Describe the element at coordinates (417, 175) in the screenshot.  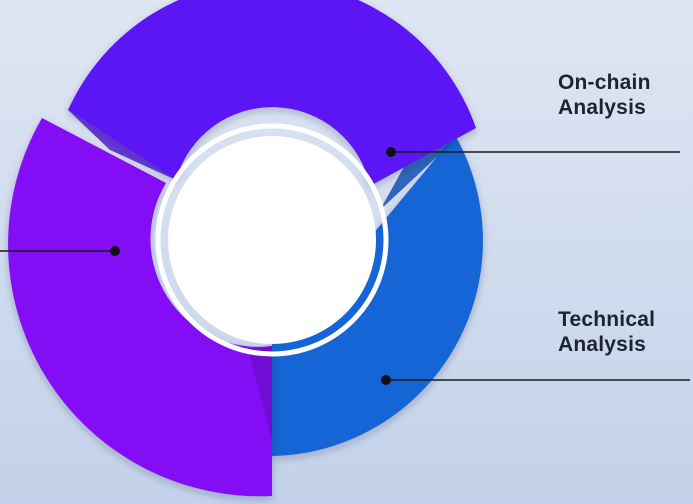
I see `segment-technical-fold` at that location.